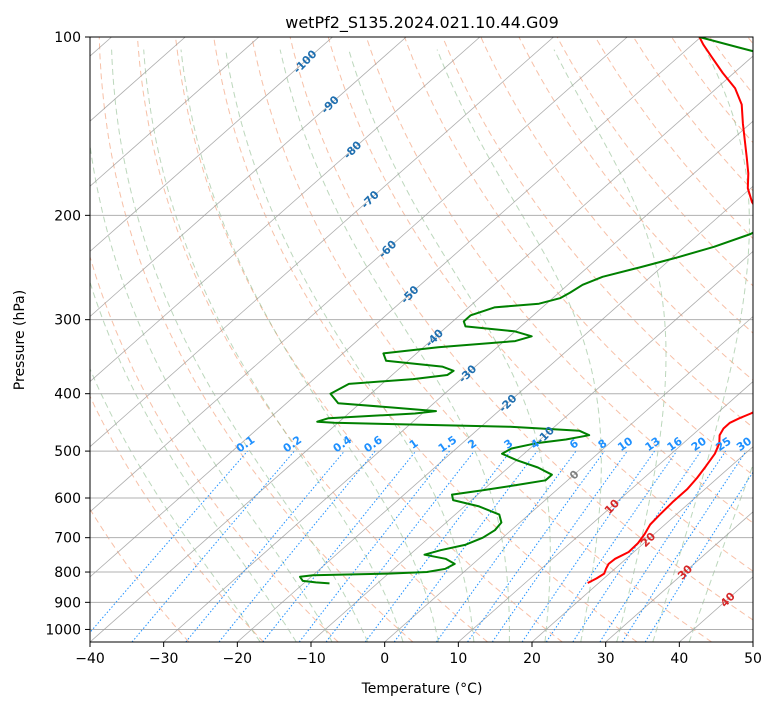 The width and height of the screenshot is (775, 708). I want to click on y-tick-label: 400, so click(67, 395).